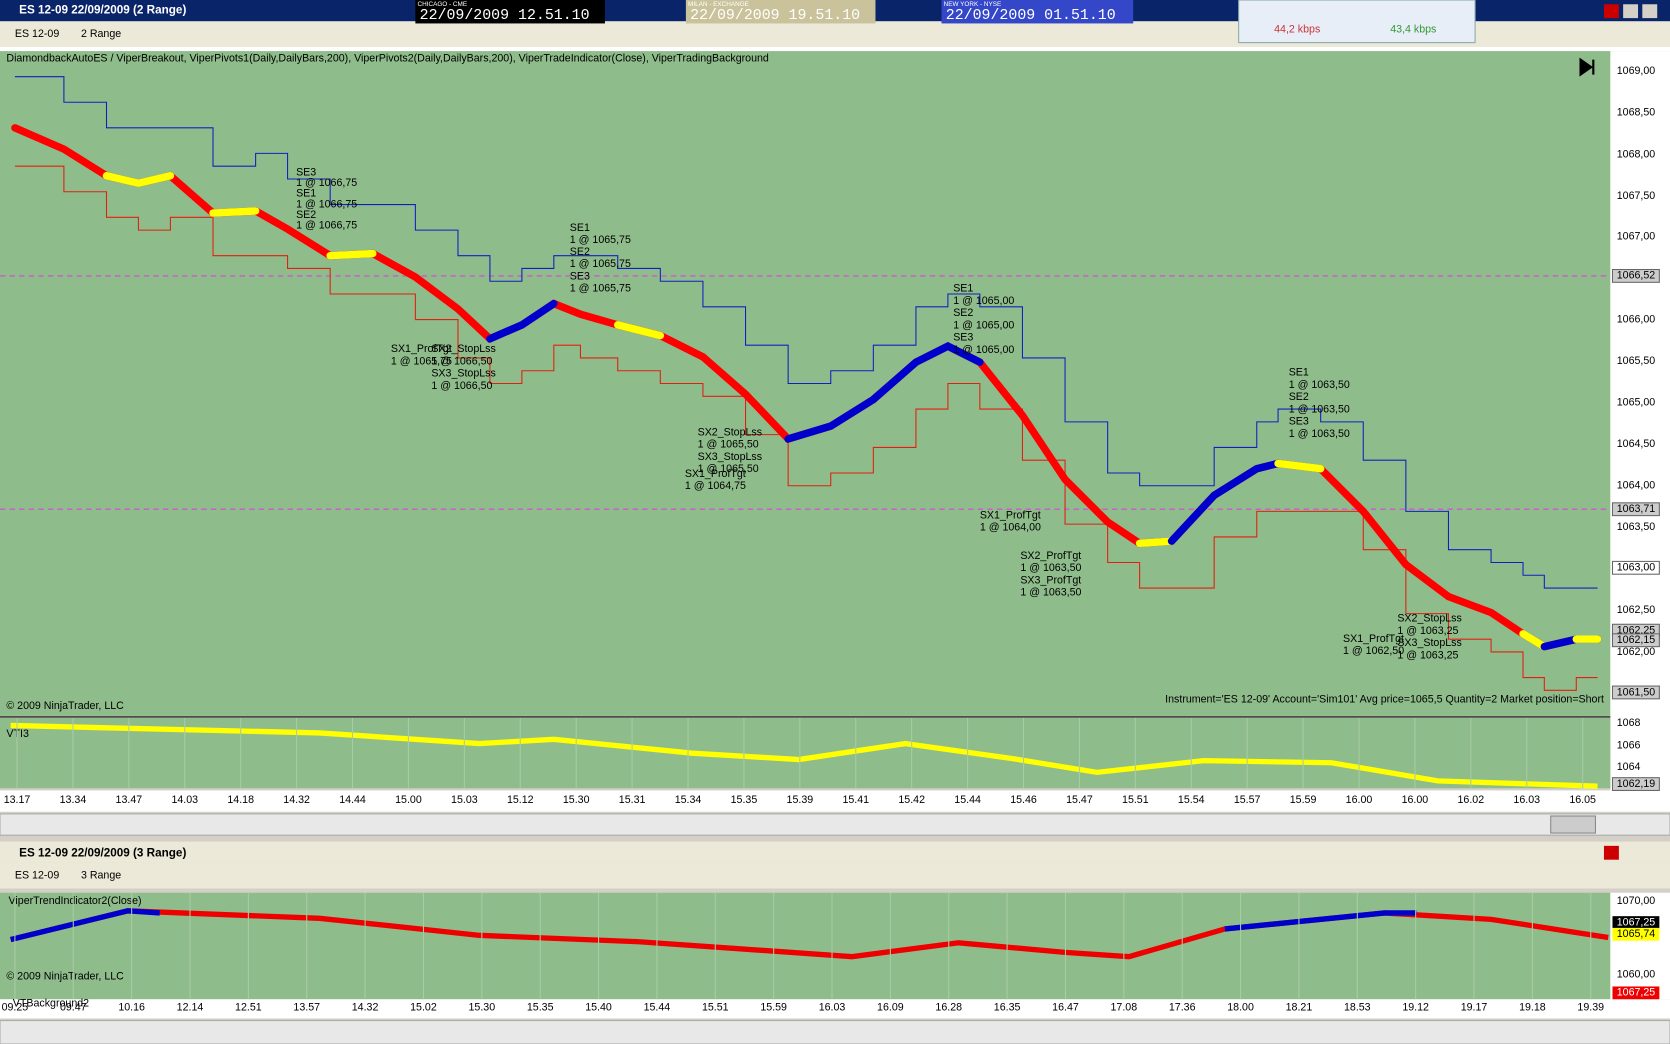 The width and height of the screenshot is (1670, 1044). What do you see at coordinates (510, 12) in the screenshot?
I see `clock` at bounding box center [510, 12].